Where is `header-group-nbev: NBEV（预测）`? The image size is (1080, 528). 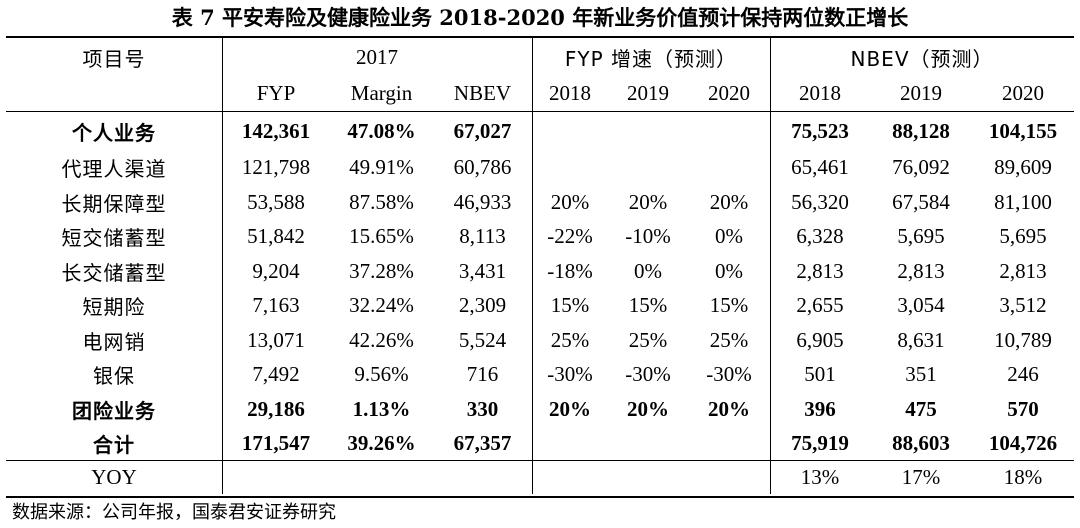
header-group-nbev: NBEV（预测） is located at coordinates (922, 58).